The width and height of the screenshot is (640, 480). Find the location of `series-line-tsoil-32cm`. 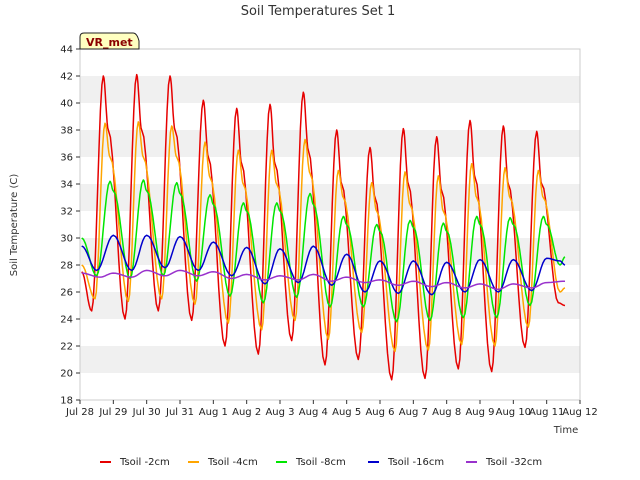

series-line-tsoil-32cm is located at coordinates (323, 280).